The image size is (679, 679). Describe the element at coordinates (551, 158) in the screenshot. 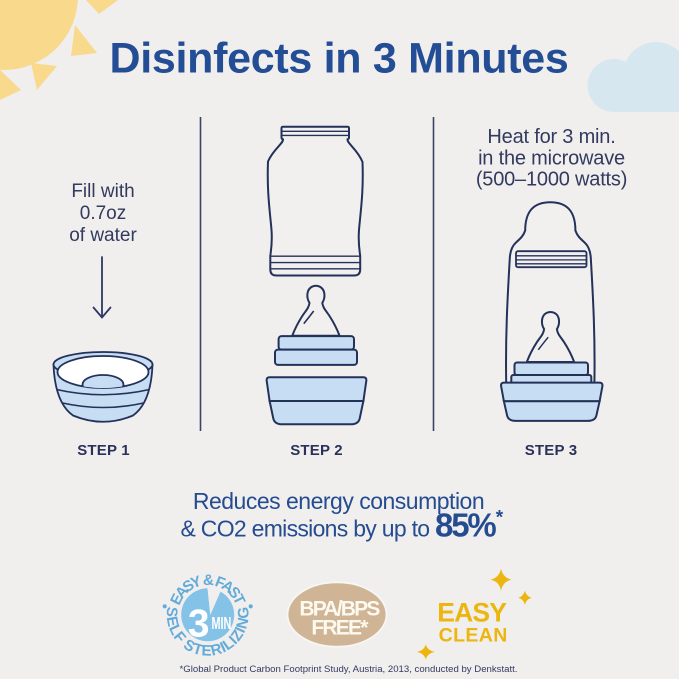

I see `svg-text: in the microwave` at that location.